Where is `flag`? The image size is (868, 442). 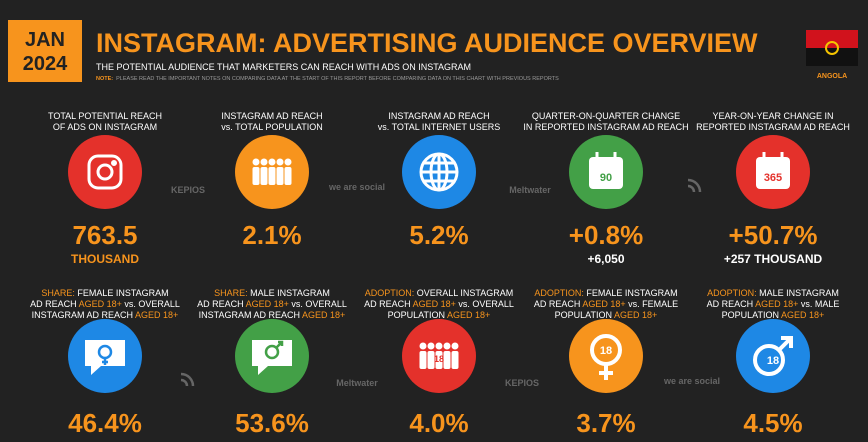
flag is located at coordinates (832, 48).